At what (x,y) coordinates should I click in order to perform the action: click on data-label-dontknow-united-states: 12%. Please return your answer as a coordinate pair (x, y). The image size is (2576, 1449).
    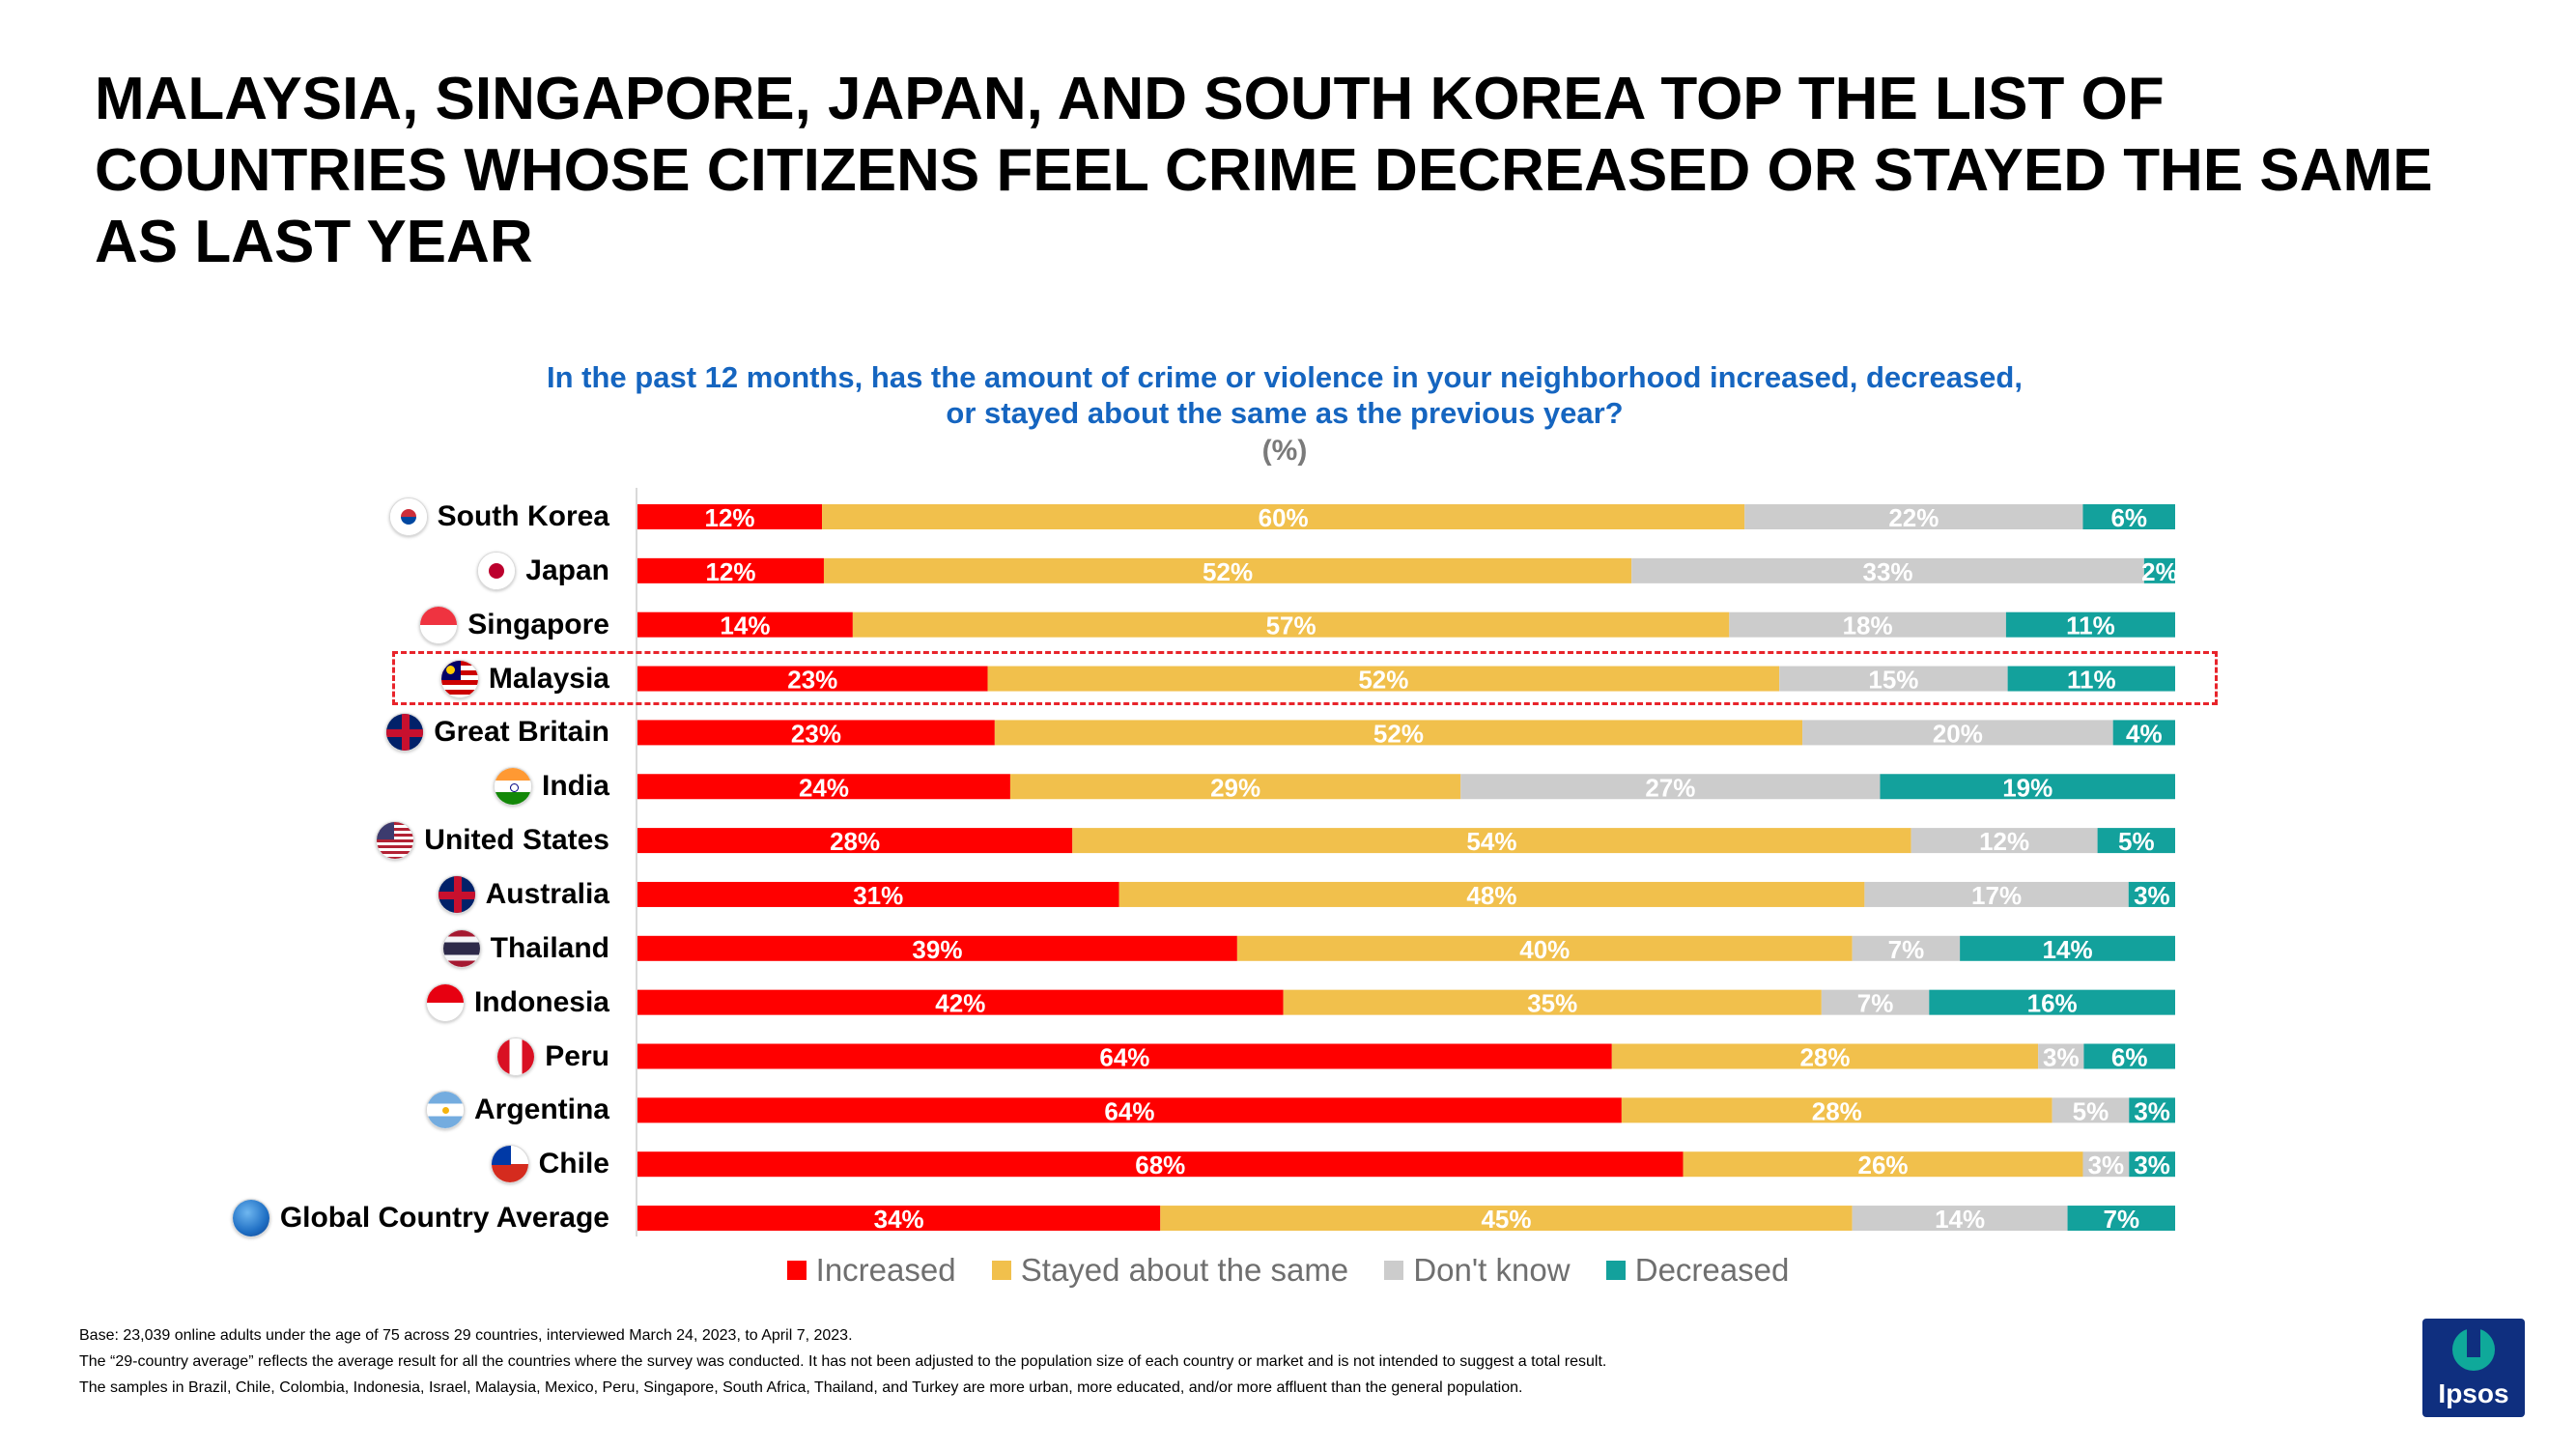
    Looking at the image, I should click on (2004, 841).